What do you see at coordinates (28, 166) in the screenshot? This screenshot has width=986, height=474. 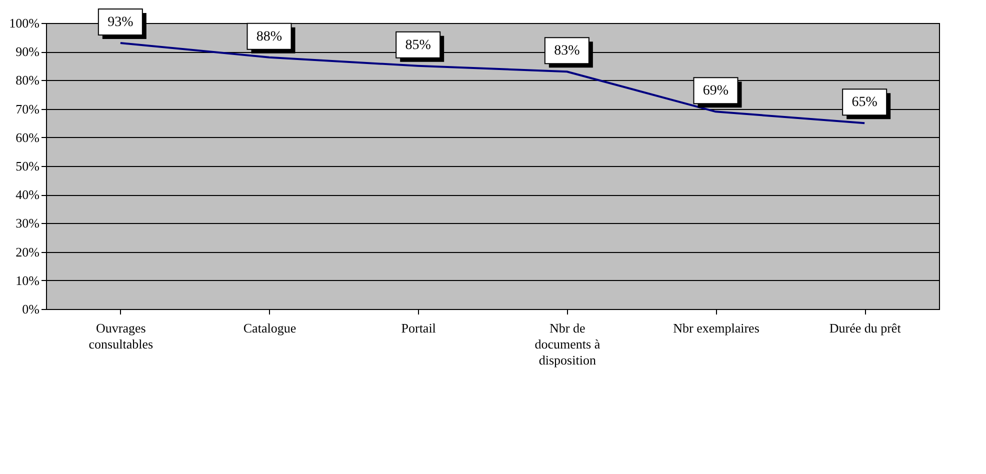 I see `y-tick-label: 50%` at bounding box center [28, 166].